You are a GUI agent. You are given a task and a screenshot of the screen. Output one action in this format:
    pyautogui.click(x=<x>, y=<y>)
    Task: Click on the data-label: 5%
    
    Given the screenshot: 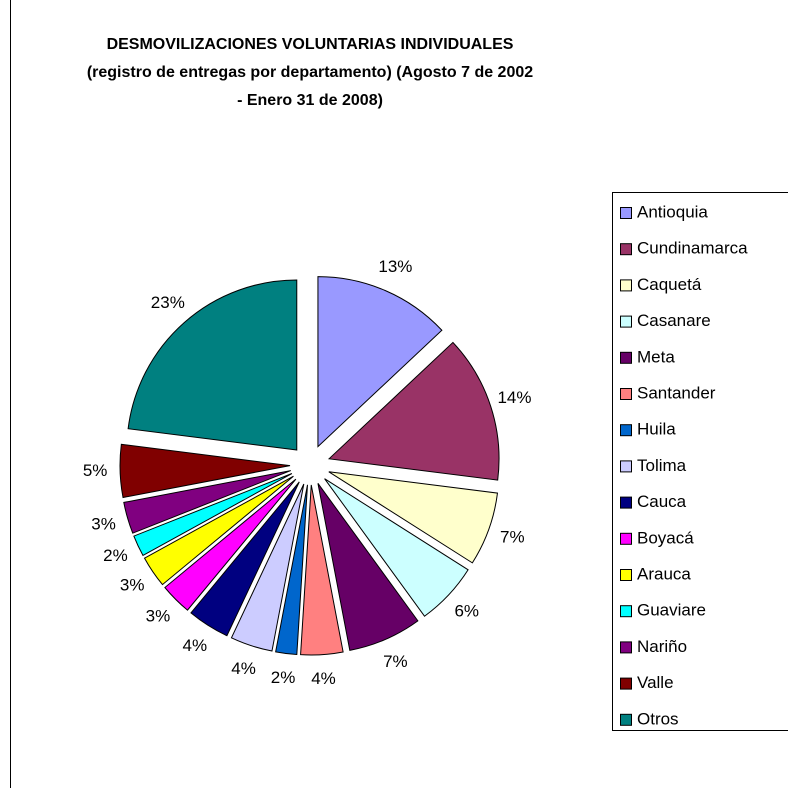 What is the action you would take?
    pyautogui.click(x=95, y=470)
    